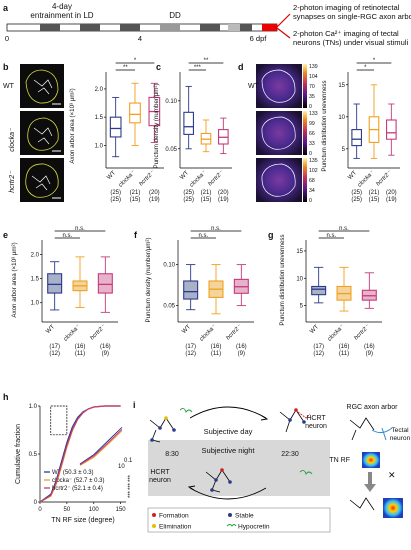 Image resolution: width=411 pixels, height=550 pixels. What do you see at coordinates (198, 68) in the screenshot?
I see `sig-label-1: ***` at bounding box center [198, 68].